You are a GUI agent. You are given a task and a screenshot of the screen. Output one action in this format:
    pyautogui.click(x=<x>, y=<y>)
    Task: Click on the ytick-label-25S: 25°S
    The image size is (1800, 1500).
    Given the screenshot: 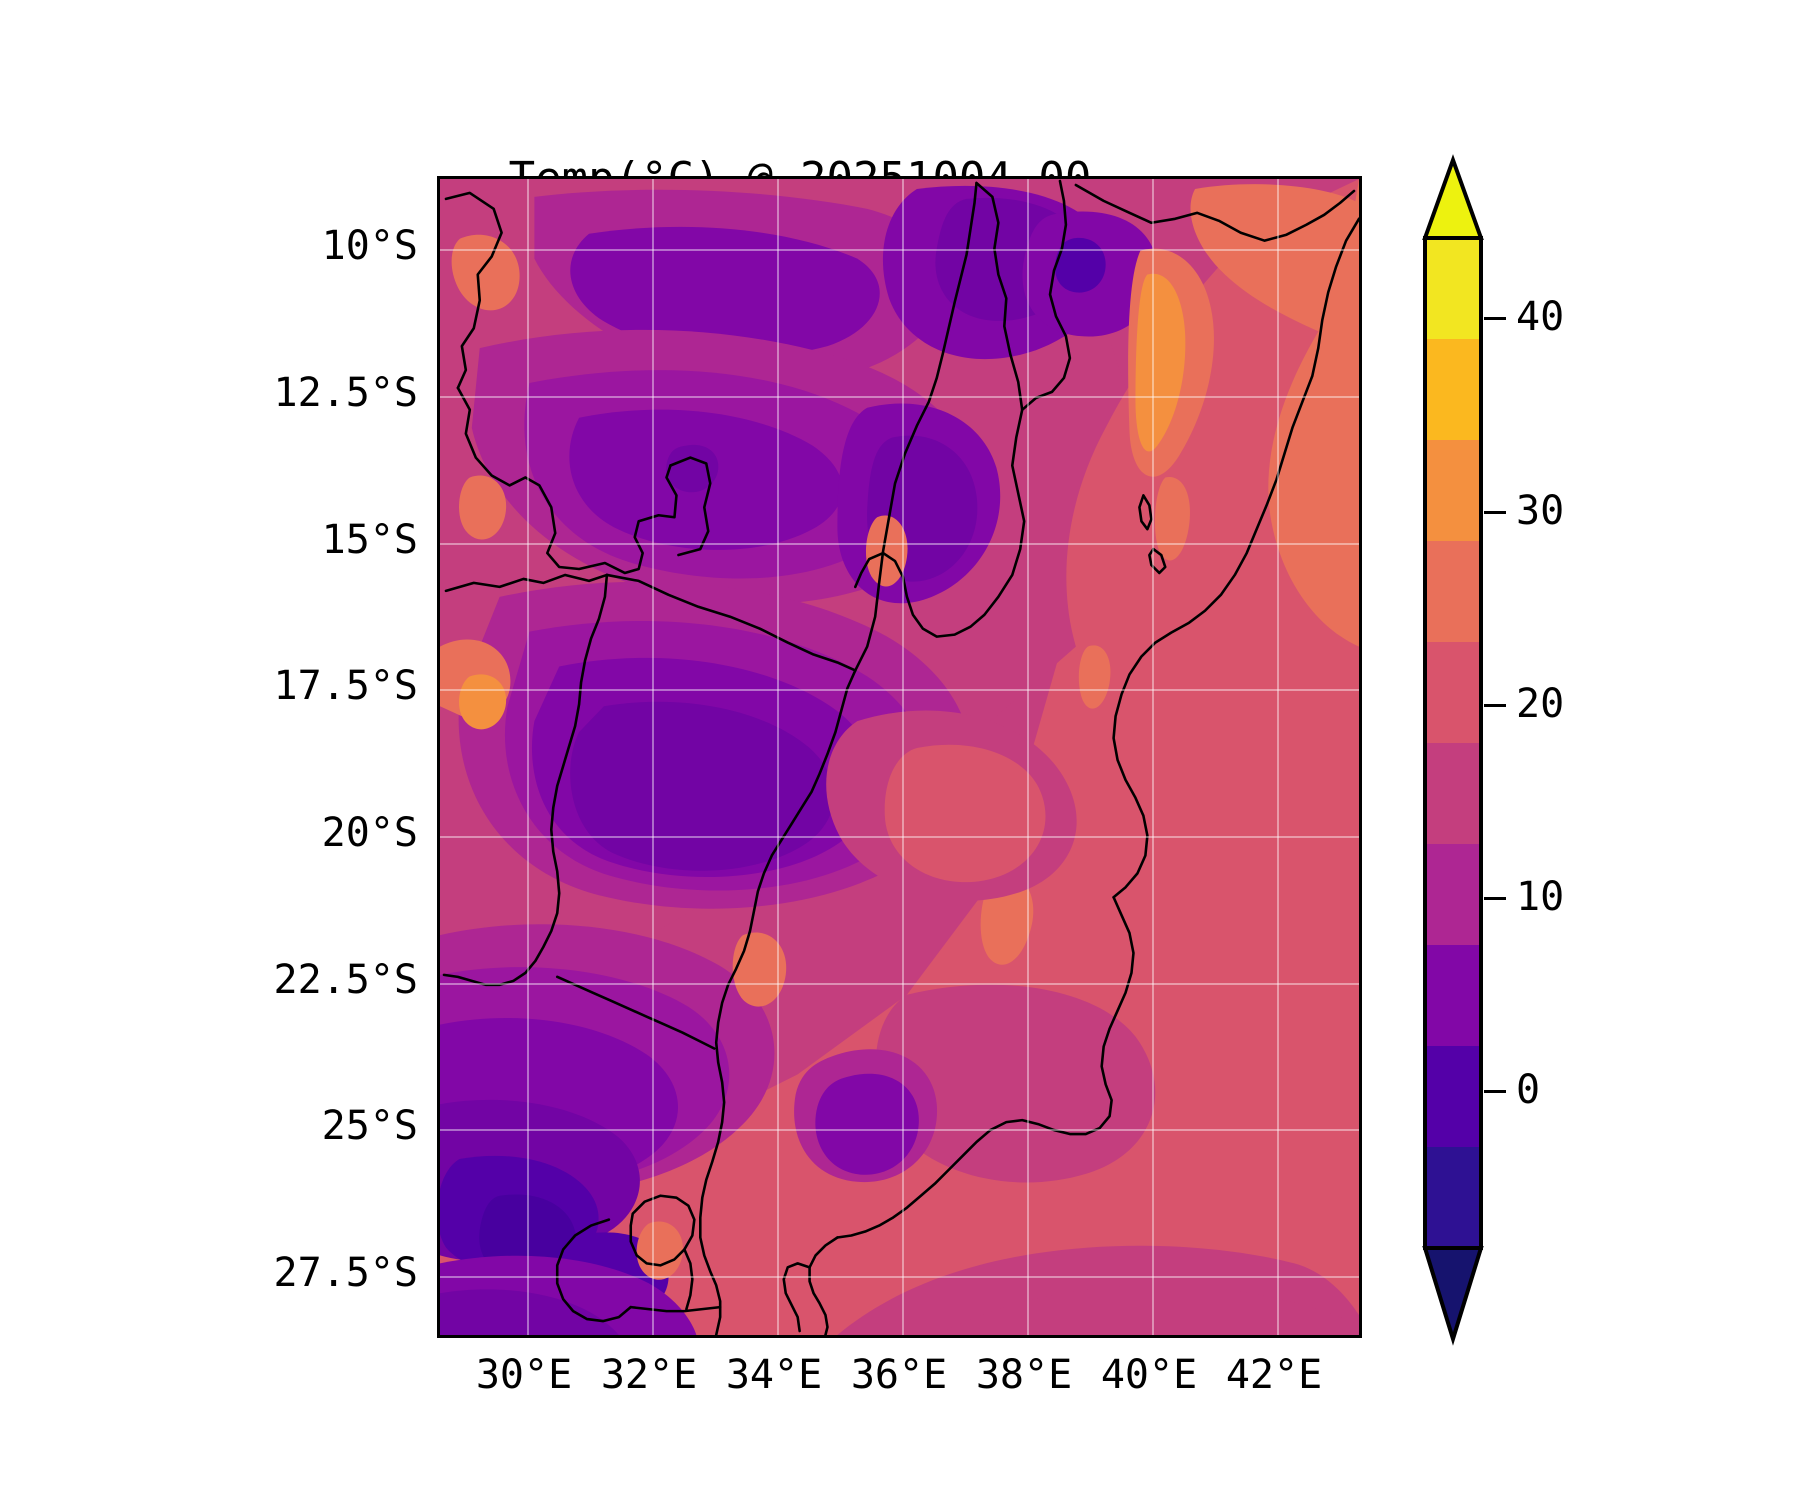 What is the action you would take?
    pyautogui.click(x=369, y=1126)
    